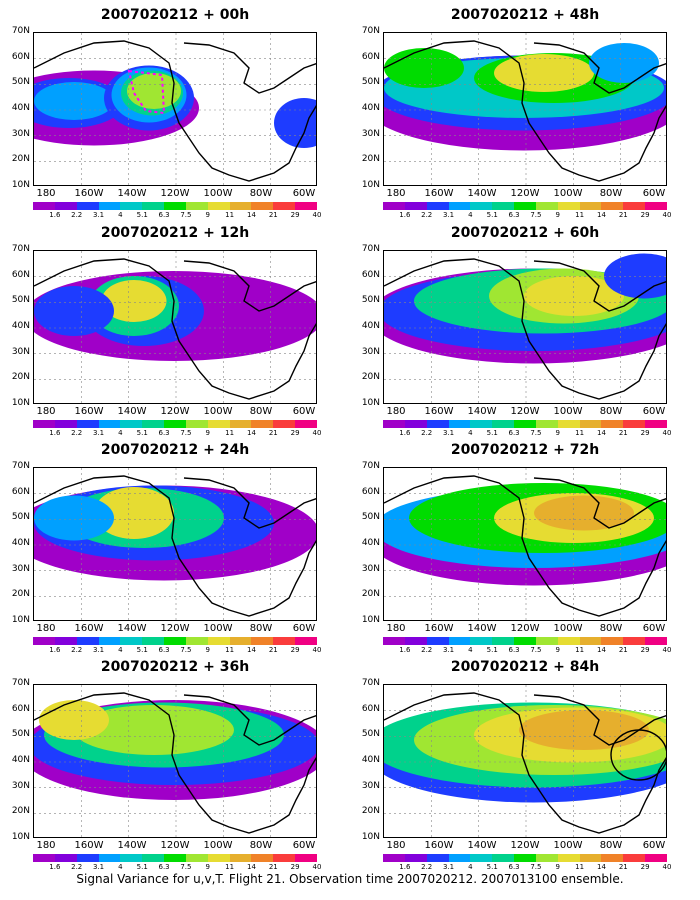  What do you see at coordinates (120, 433) in the screenshot?
I see `colorbar-label: 4` at bounding box center [120, 433].